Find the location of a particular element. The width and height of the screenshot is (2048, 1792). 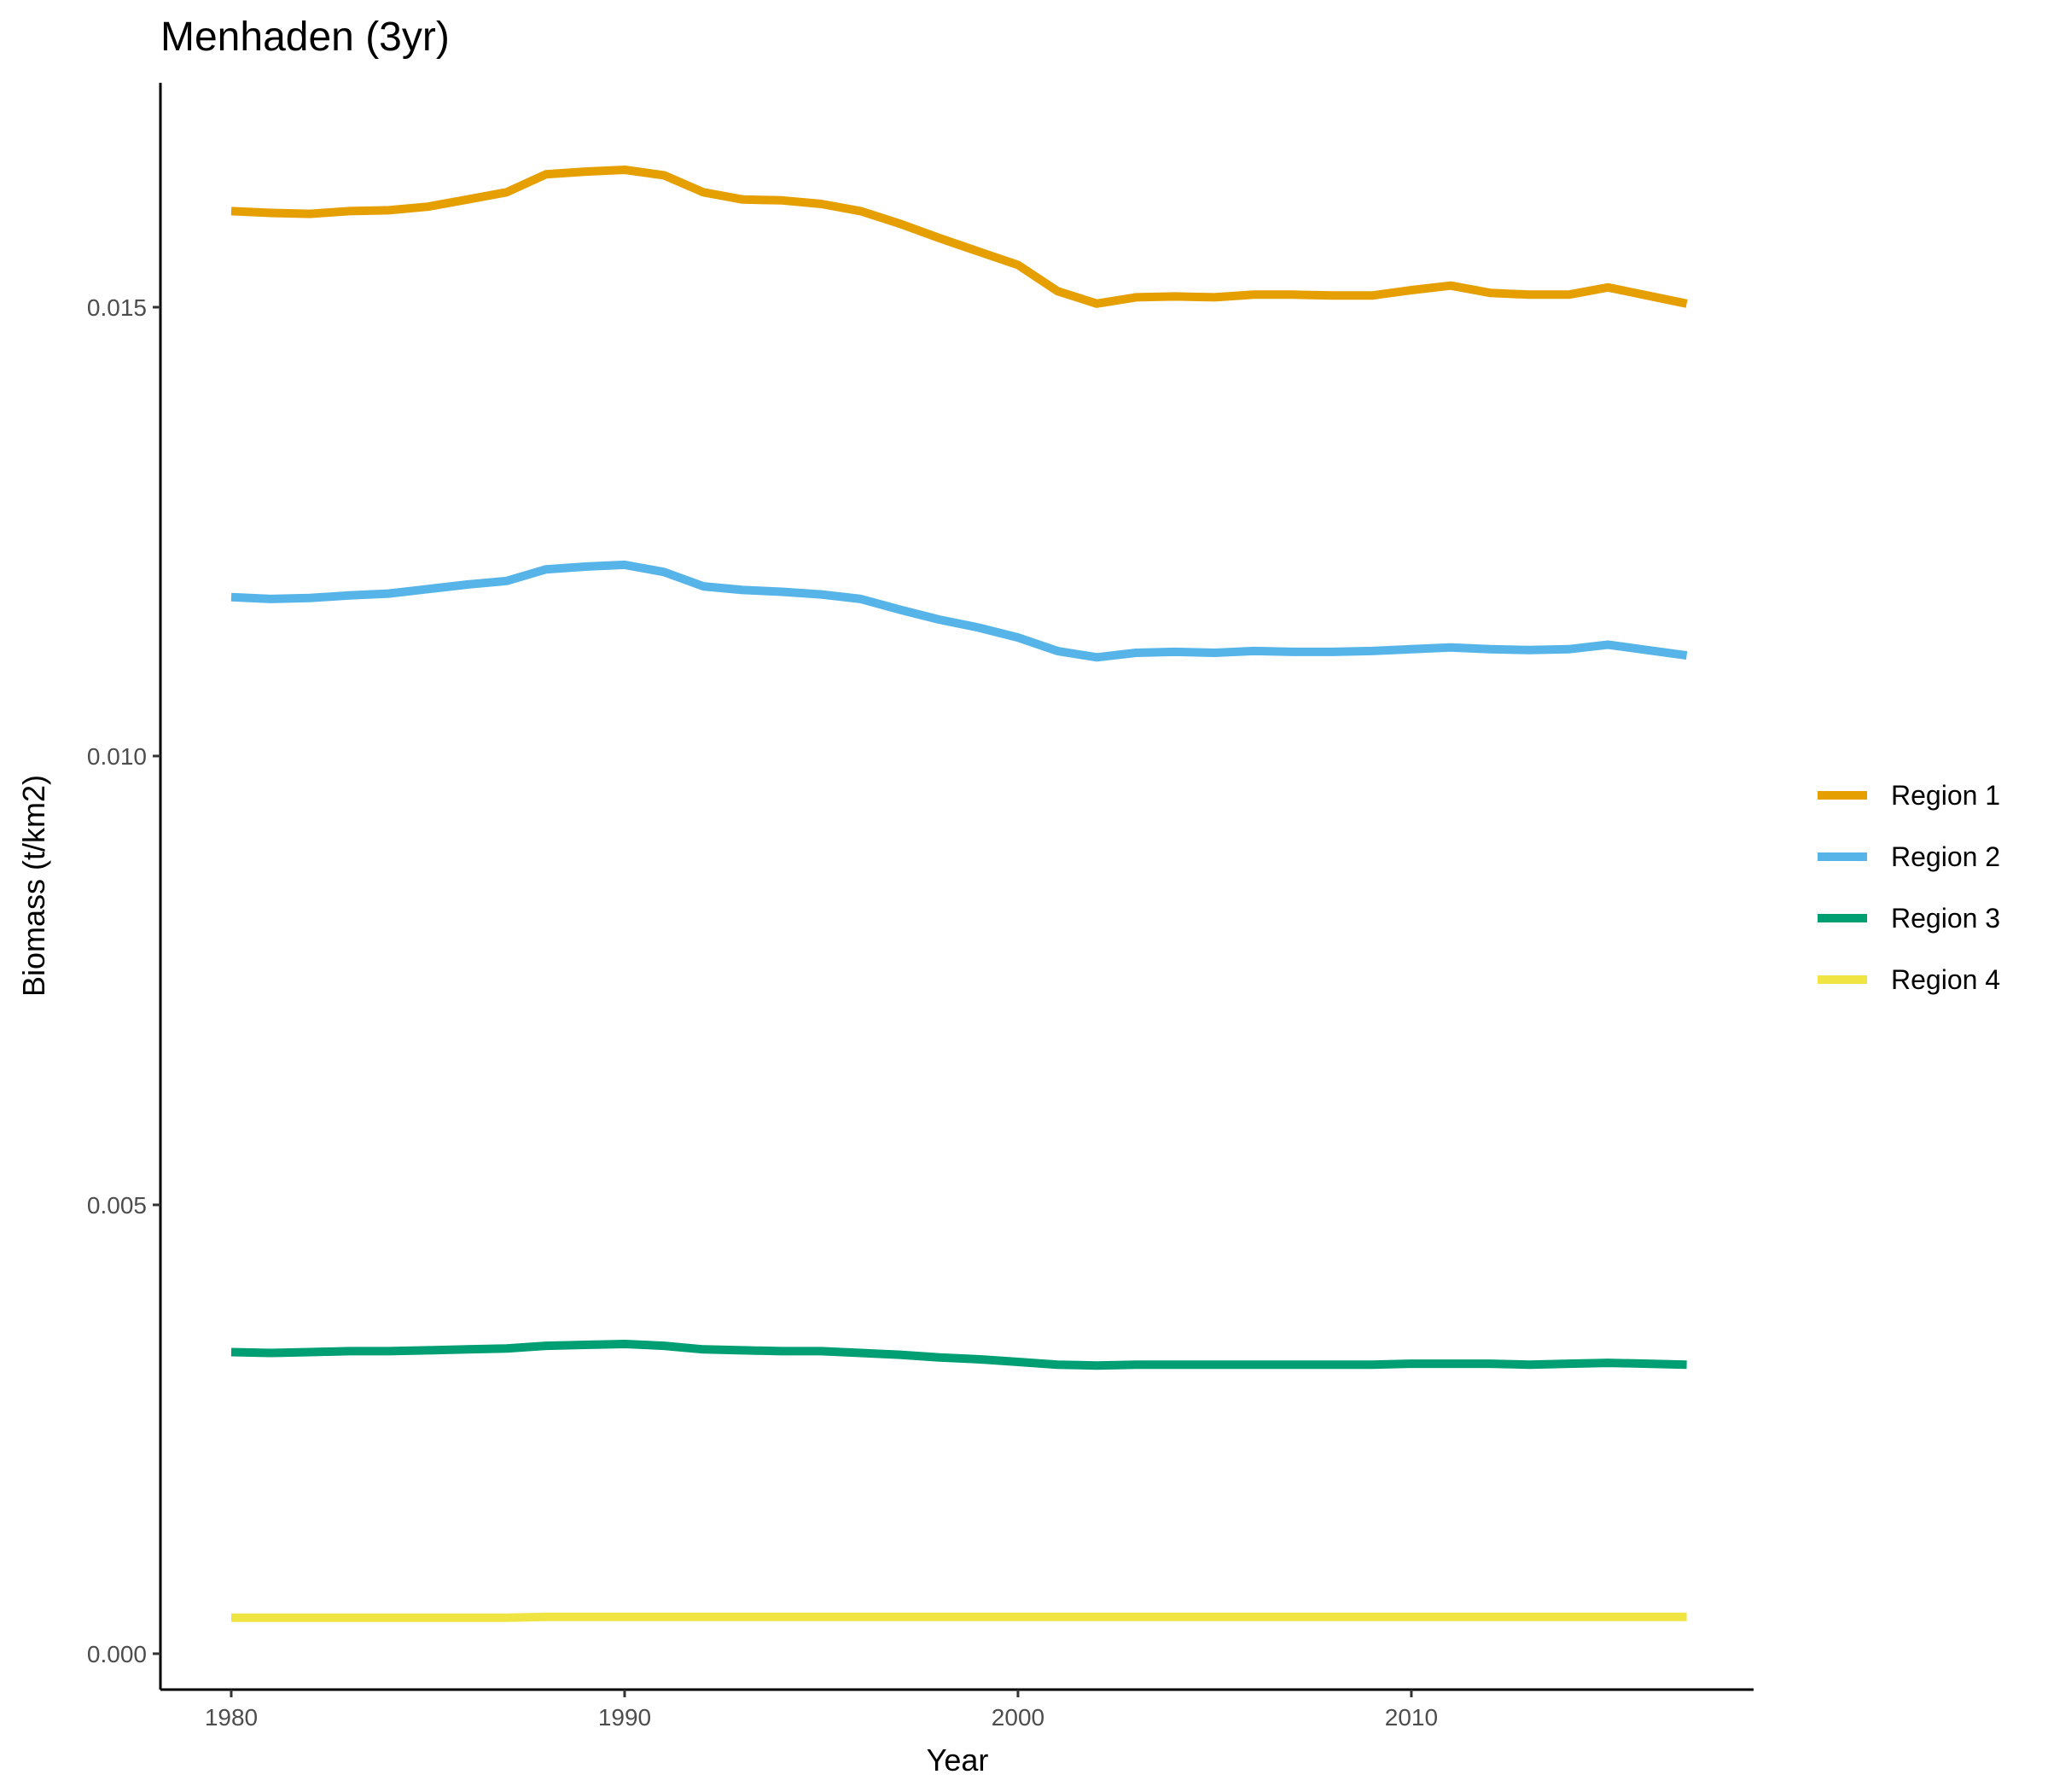

y-tick-label: 0.010 is located at coordinates (117, 756).